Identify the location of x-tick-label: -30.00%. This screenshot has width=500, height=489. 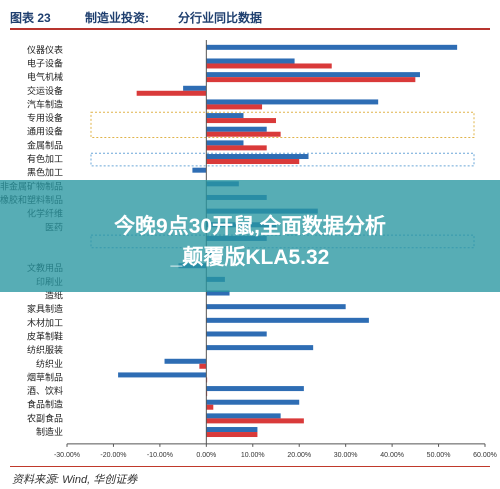
(67, 455).